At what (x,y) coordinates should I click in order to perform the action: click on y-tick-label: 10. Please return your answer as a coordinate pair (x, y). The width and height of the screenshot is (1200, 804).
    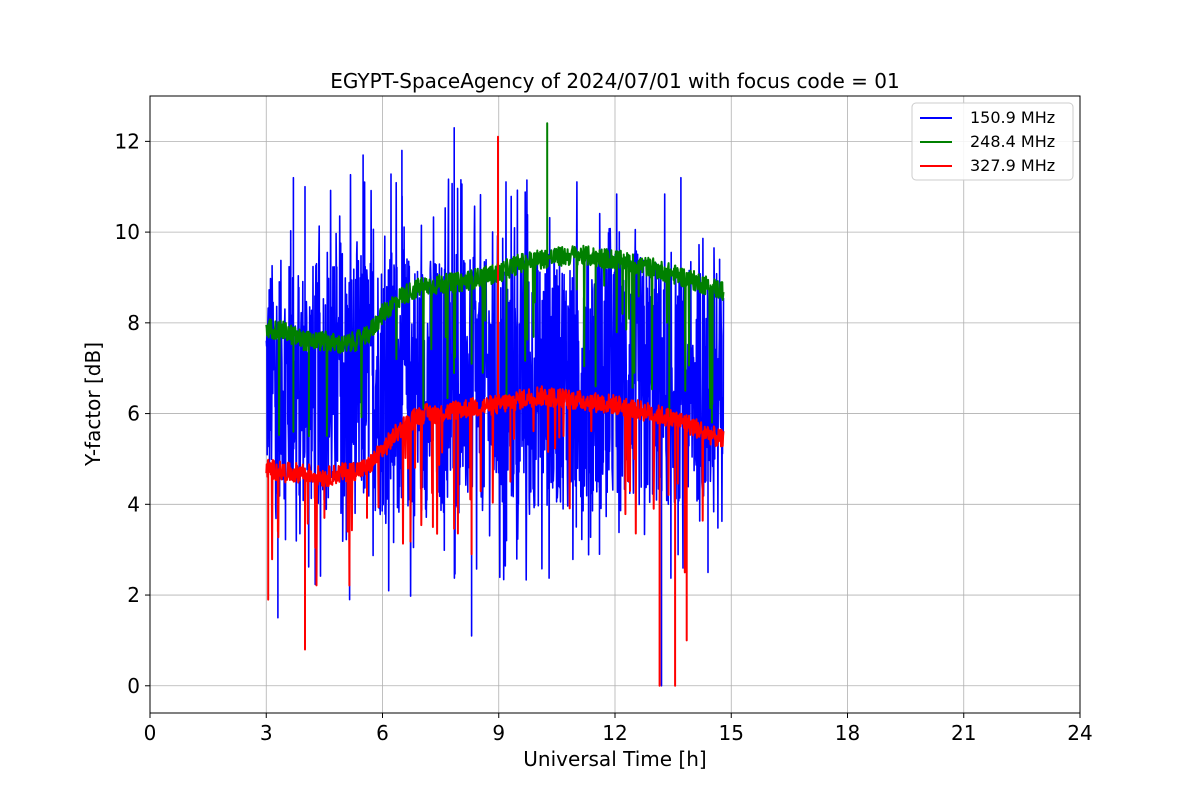
    Looking at the image, I should click on (127, 232).